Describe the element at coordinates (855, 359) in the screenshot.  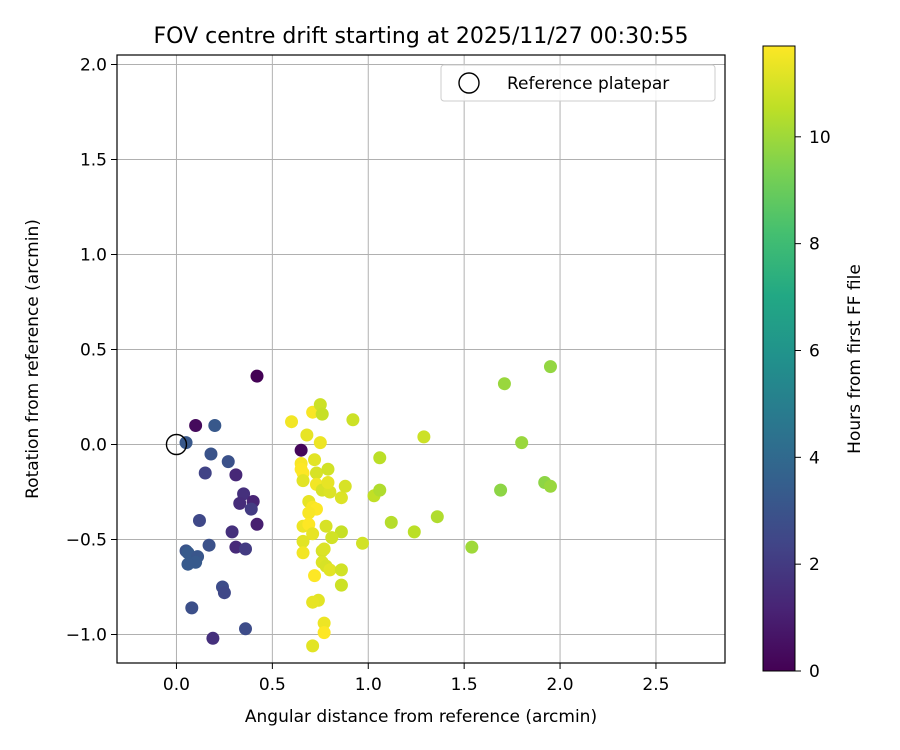
I see `colorbar-label: Hours from first FF file` at that location.